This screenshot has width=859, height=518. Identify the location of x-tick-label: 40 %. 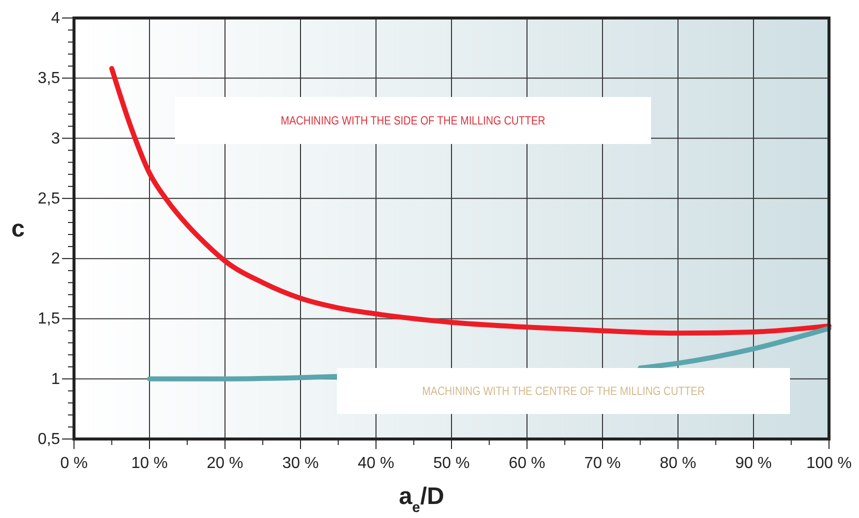
(376, 463).